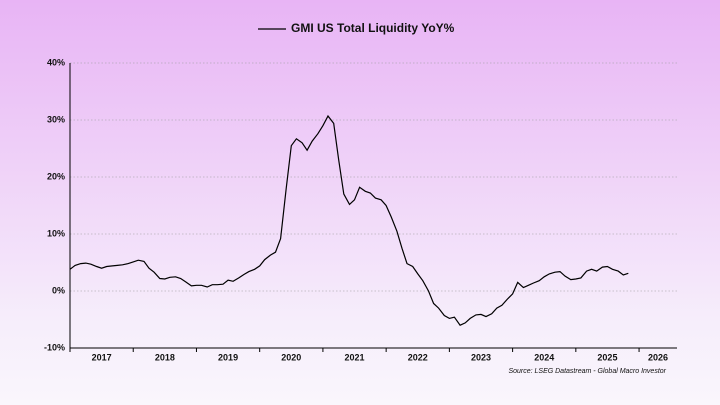 The image size is (720, 405). I want to click on x-tick-label: 2019, so click(228, 357).